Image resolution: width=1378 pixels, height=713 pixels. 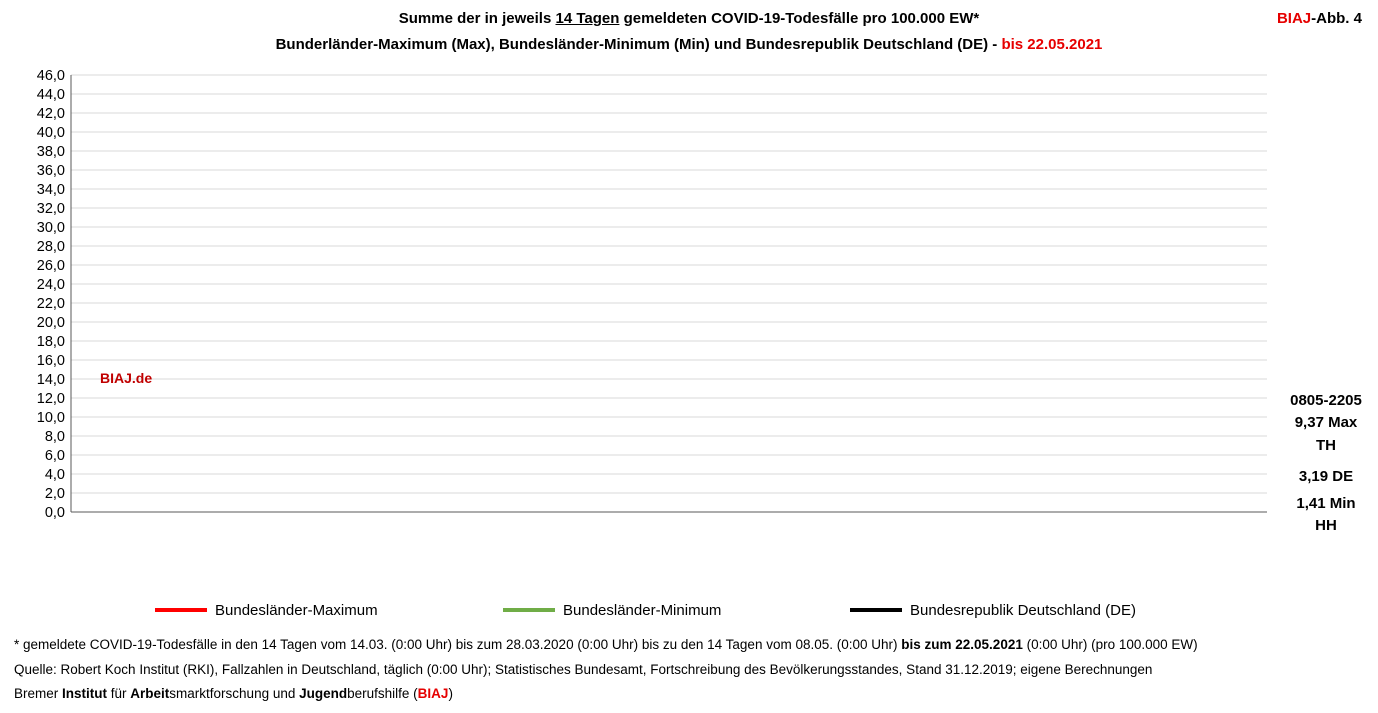 What do you see at coordinates (51, 228) in the screenshot?
I see `y-tick-label: 30,0` at bounding box center [51, 228].